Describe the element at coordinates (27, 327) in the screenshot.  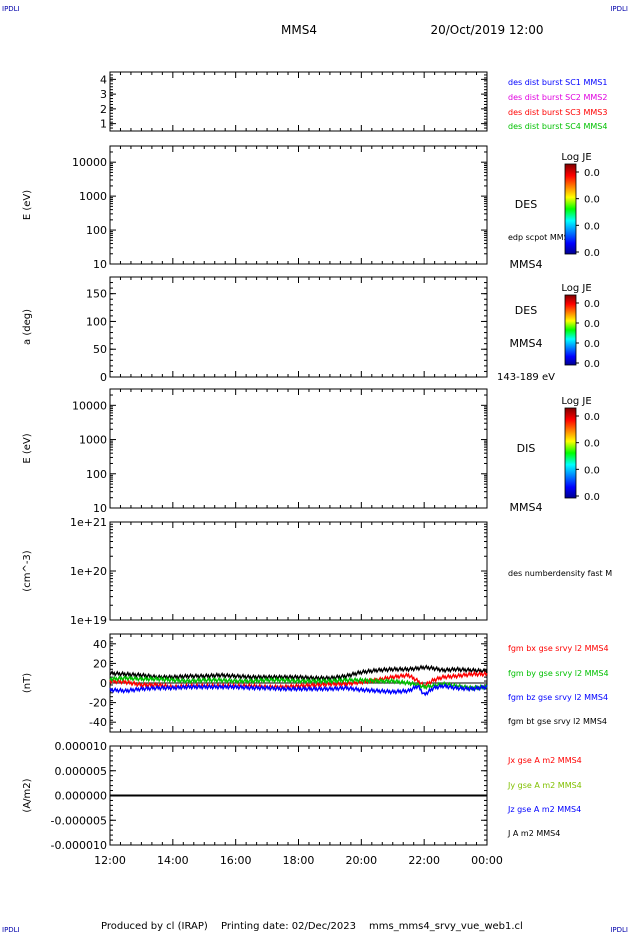
I see `y-axis-label: a (deg)` at that location.